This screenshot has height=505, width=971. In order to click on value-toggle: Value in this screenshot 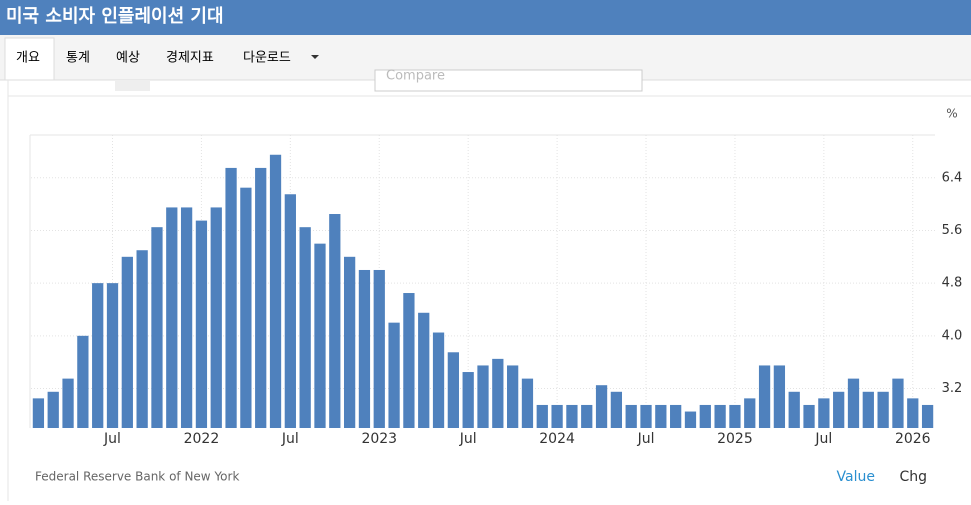, I will do `click(856, 477)`.